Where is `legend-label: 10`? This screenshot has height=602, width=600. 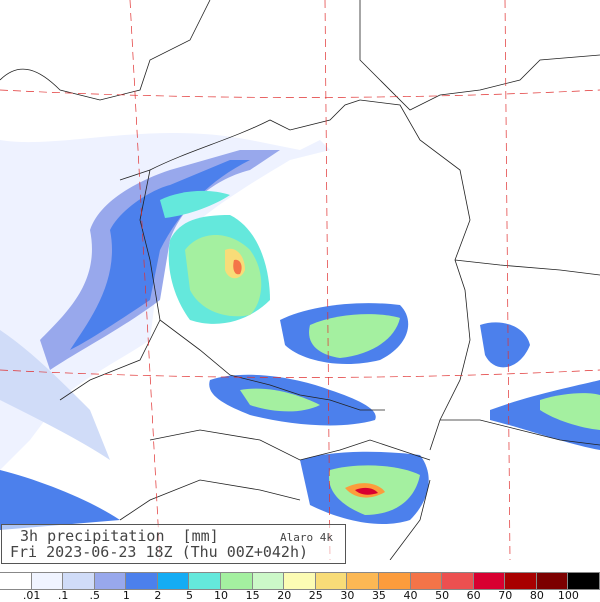 legend-label: 10 is located at coordinates (221, 595).